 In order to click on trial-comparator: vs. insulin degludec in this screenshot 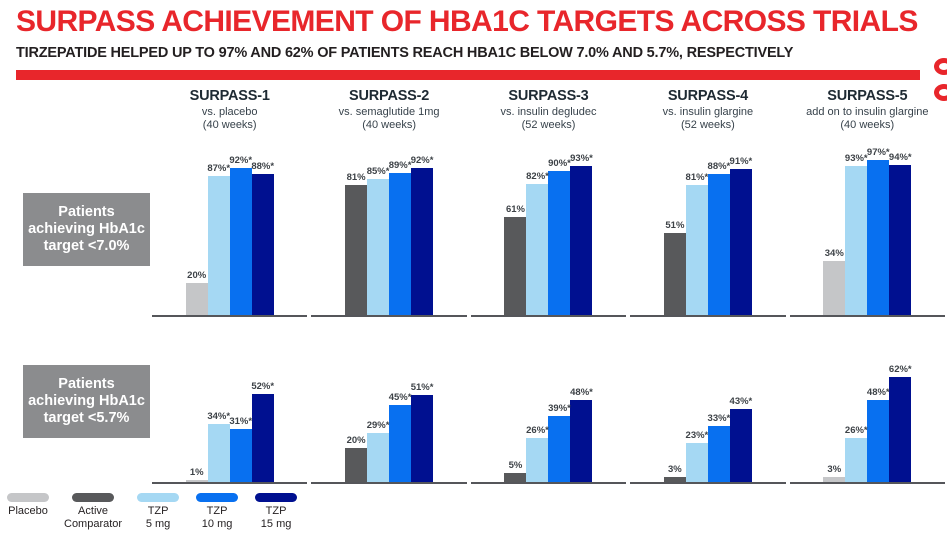, I will do `click(548, 112)`.